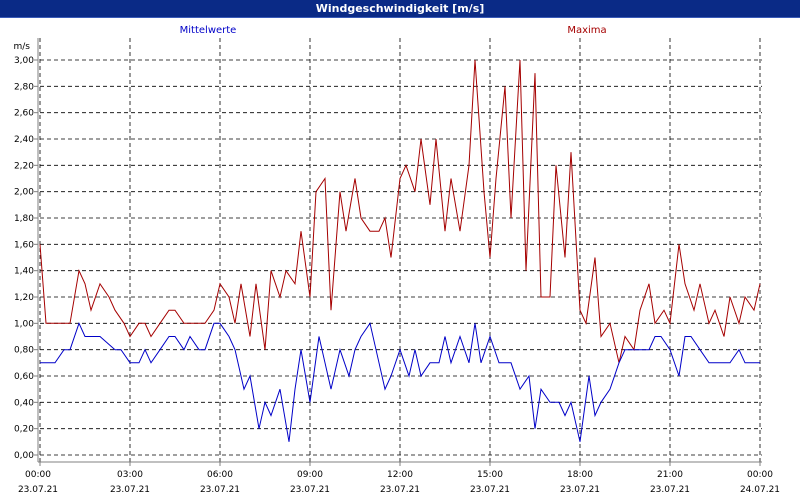  I want to click on x-tick-date: 24.07.21, so click(760, 490).